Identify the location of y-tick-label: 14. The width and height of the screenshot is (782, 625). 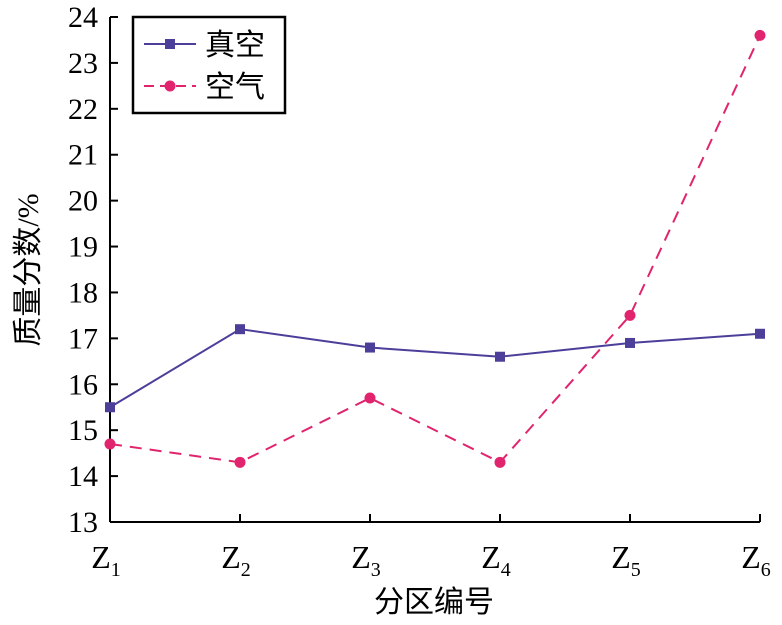
(83, 476).